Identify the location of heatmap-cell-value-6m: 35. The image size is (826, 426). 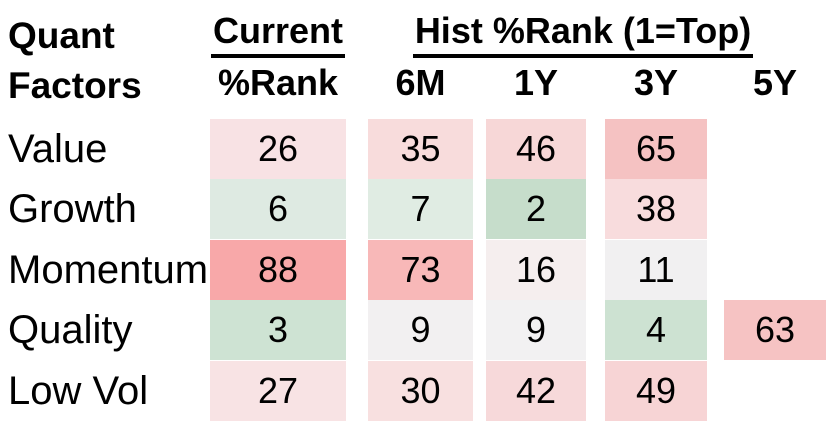
(420, 149).